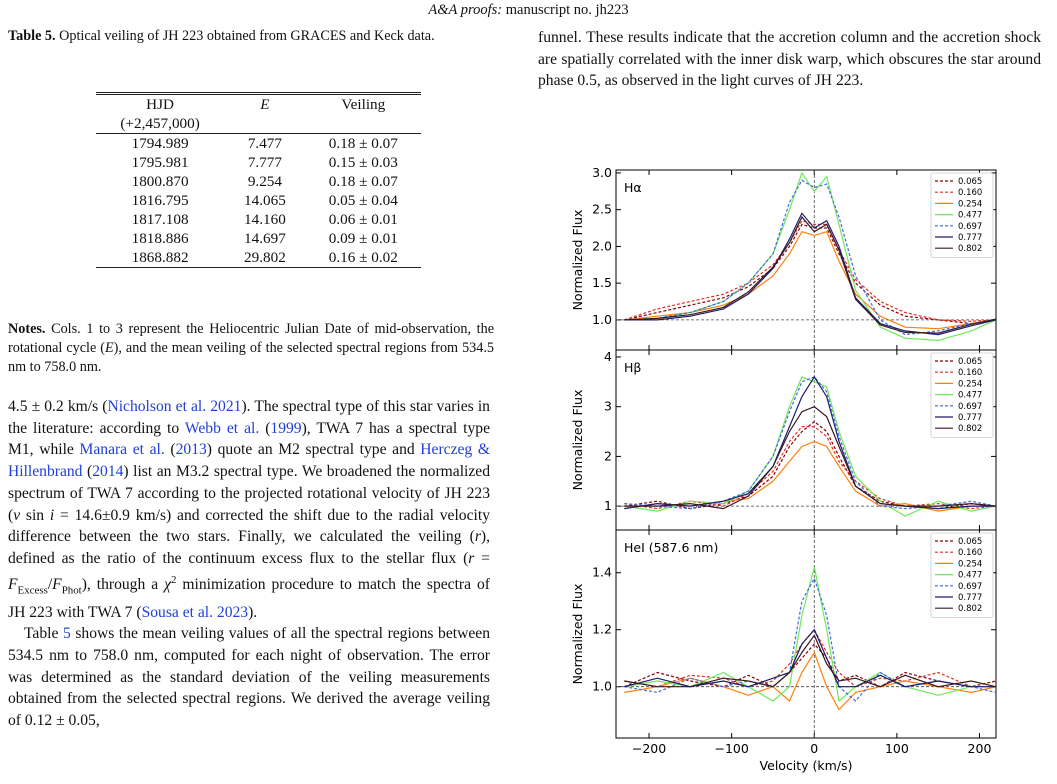 This screenshot has width=1057, height=784. I want to click on text-run: sin, so click(35, 515).